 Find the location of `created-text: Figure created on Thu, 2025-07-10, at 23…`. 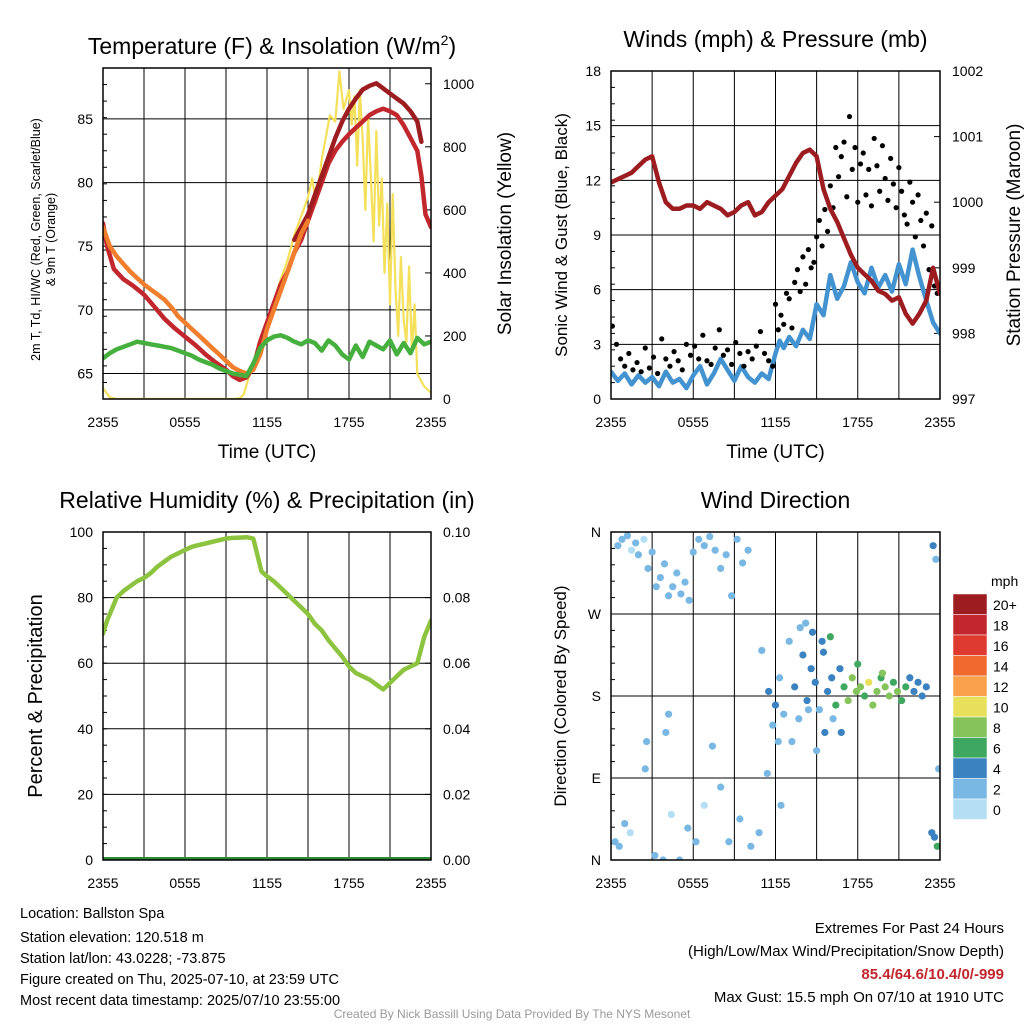

created-text: Figure created on Thu, 2025-07-10, at 23… is located at coordinates (179, 980).